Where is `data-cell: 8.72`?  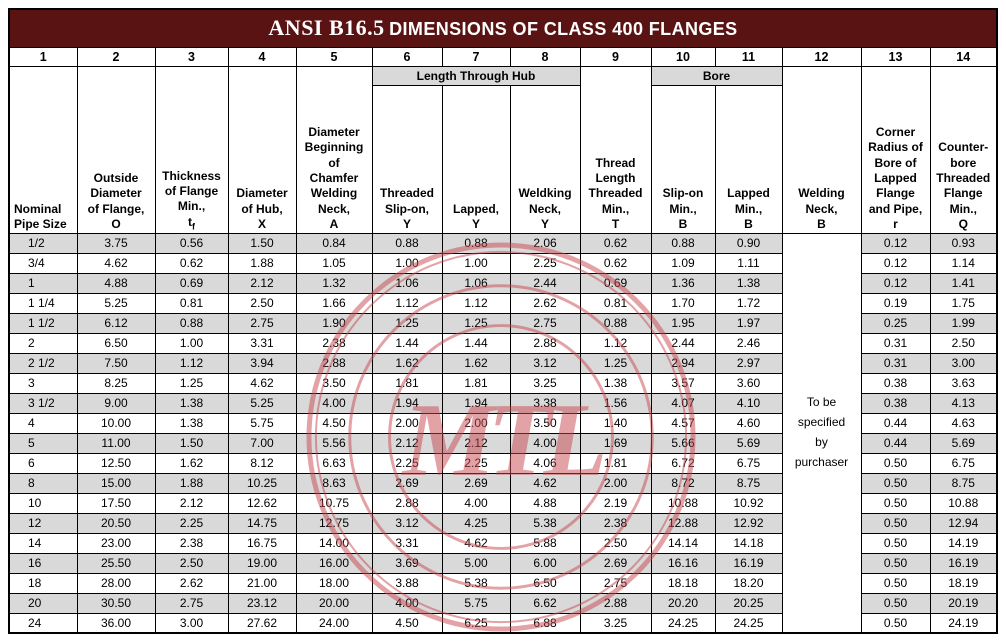 data-cell: 8.72 is located at coordinates (683, 483).